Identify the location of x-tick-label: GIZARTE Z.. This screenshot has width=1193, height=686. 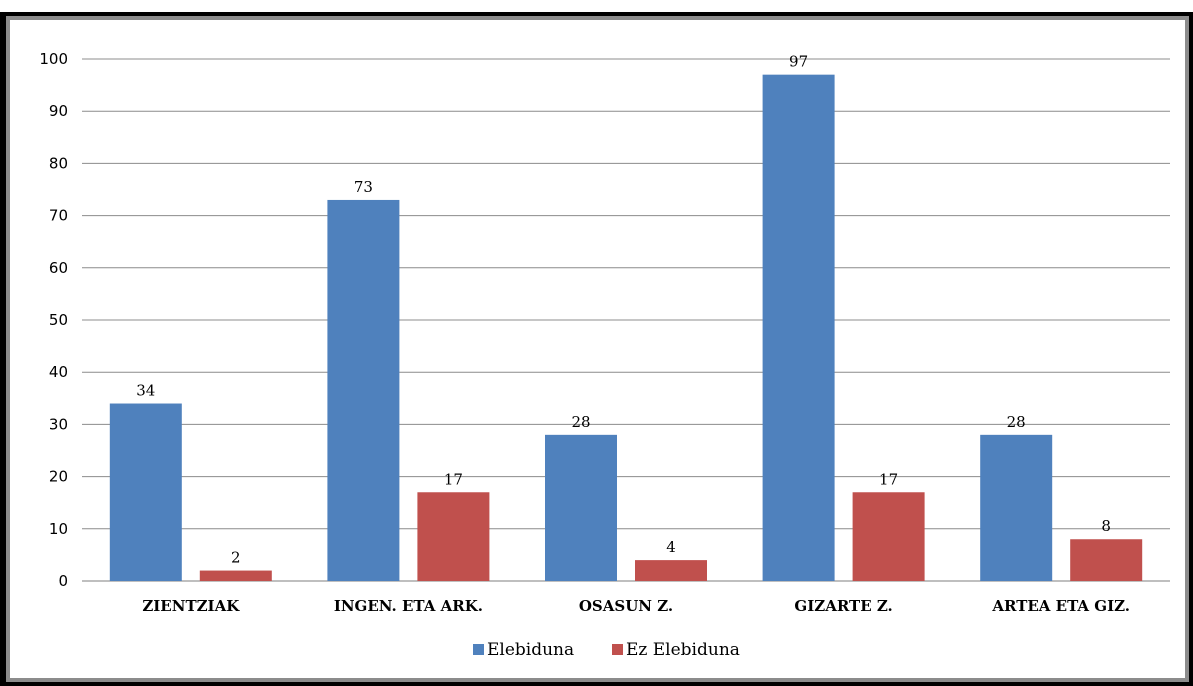
(843, 606).